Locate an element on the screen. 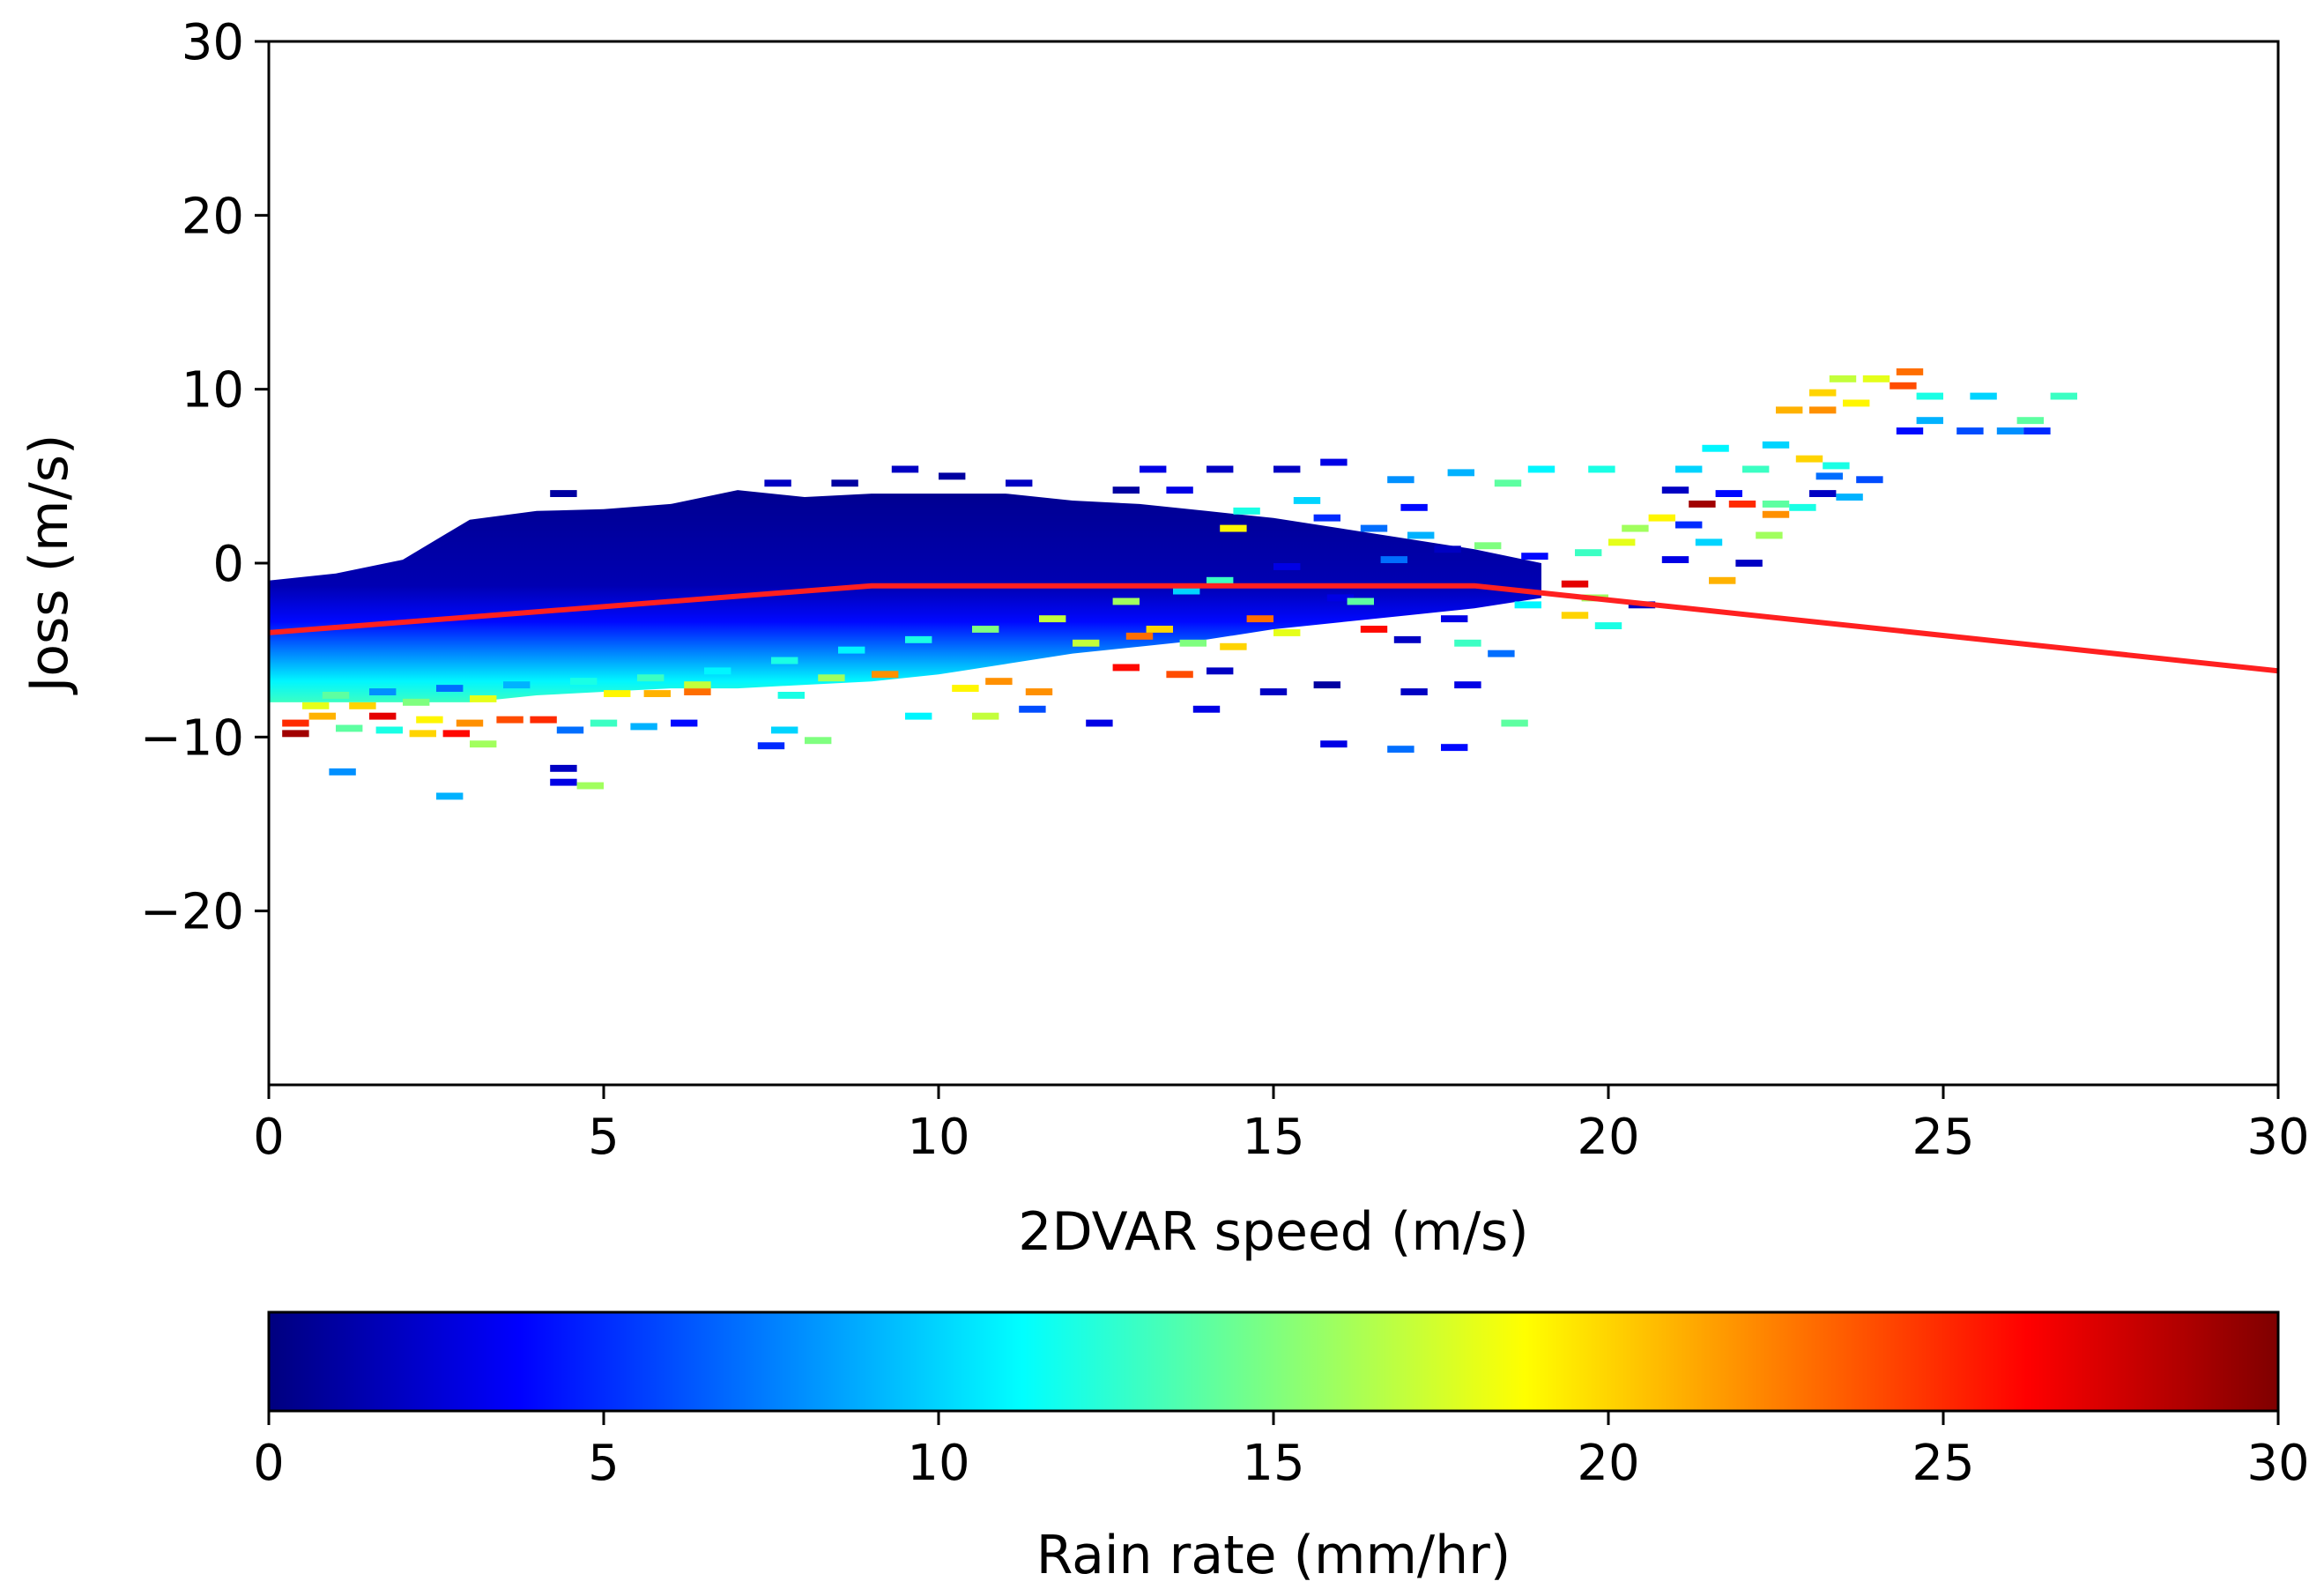 The height and width of the screenshot is (1596, 2324). colorbar-gradient is located at coordinates (1273, 1361).